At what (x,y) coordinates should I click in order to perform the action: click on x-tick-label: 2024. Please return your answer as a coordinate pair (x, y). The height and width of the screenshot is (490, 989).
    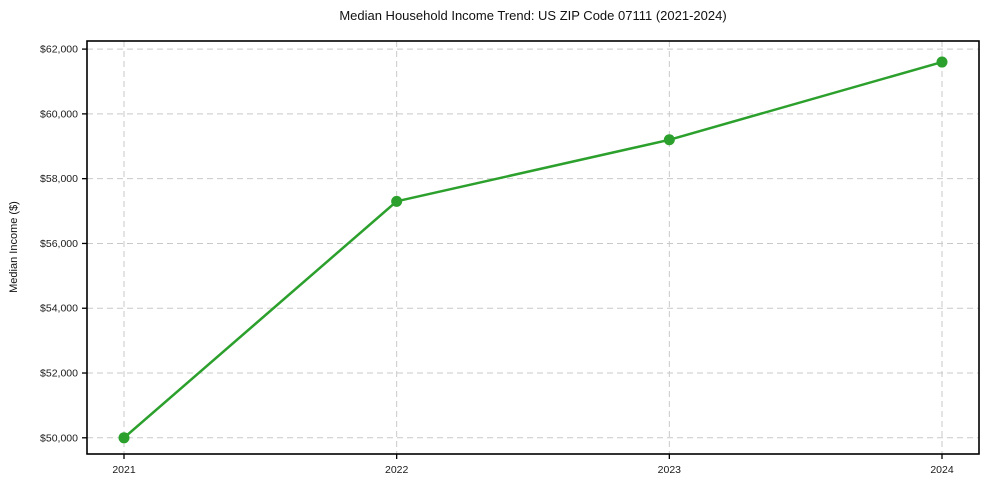
    Looking at the image, I should click on (942, 470).